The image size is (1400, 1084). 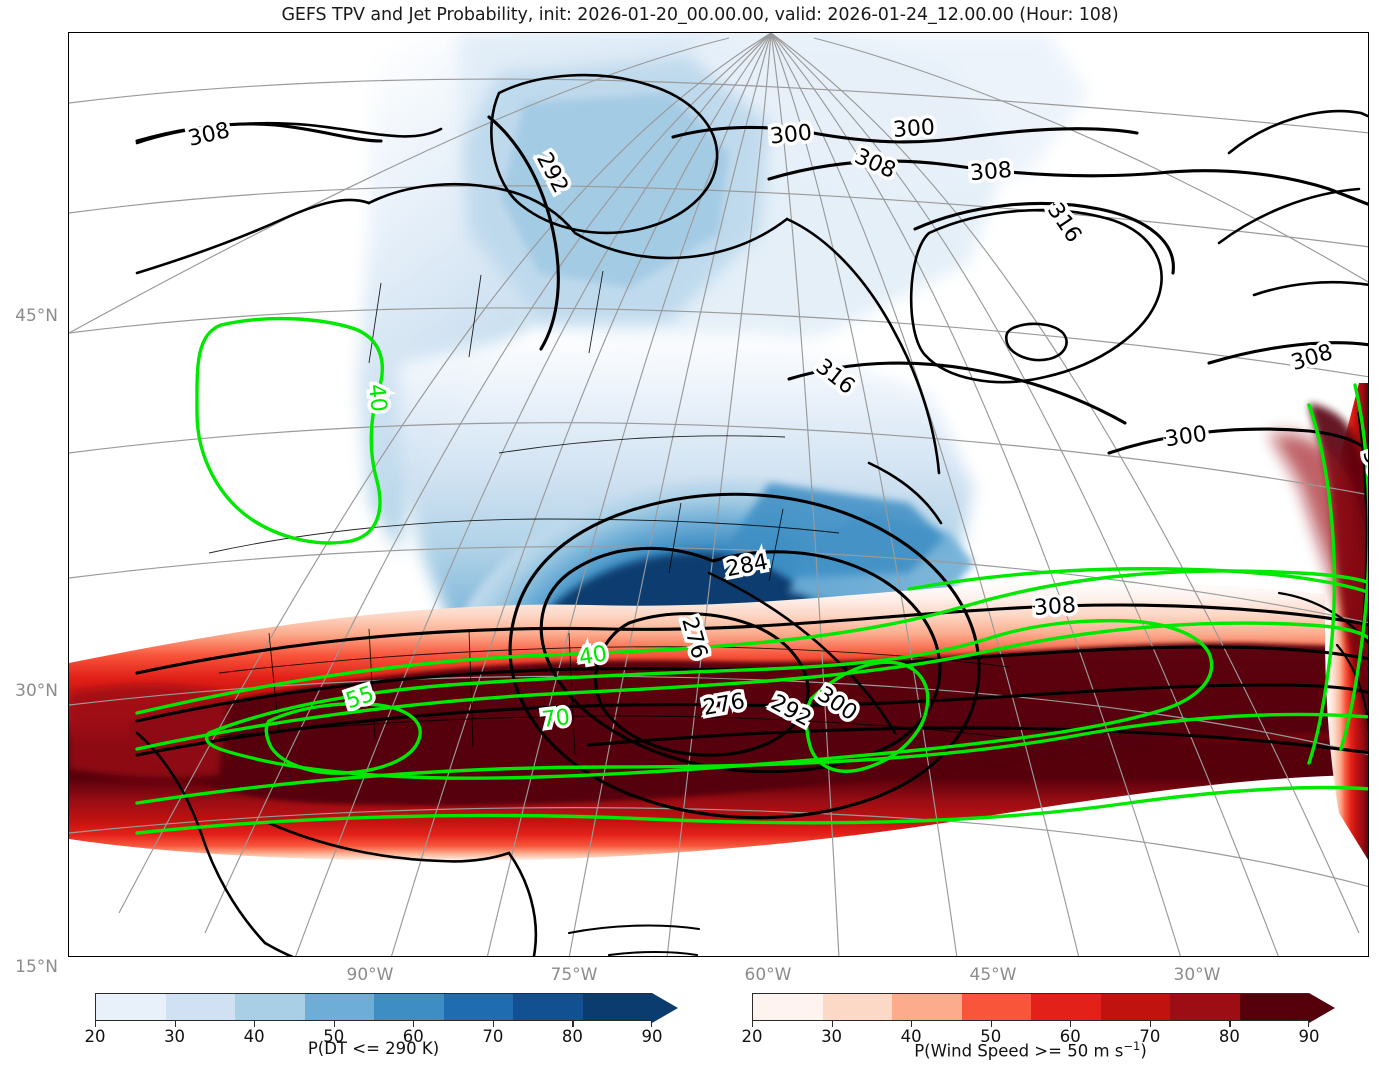 I want to click on colorbar-tpv-ticks: 20 30 40 50 60 70 80 90, so click(x=374, y=1033).